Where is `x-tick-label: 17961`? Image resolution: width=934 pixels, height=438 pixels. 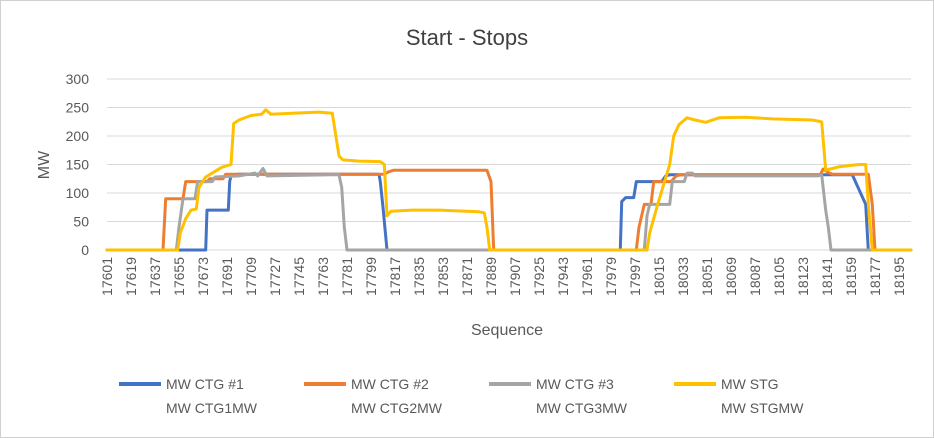
x-tick-label: 17961 is located at coordinates (587, 276).